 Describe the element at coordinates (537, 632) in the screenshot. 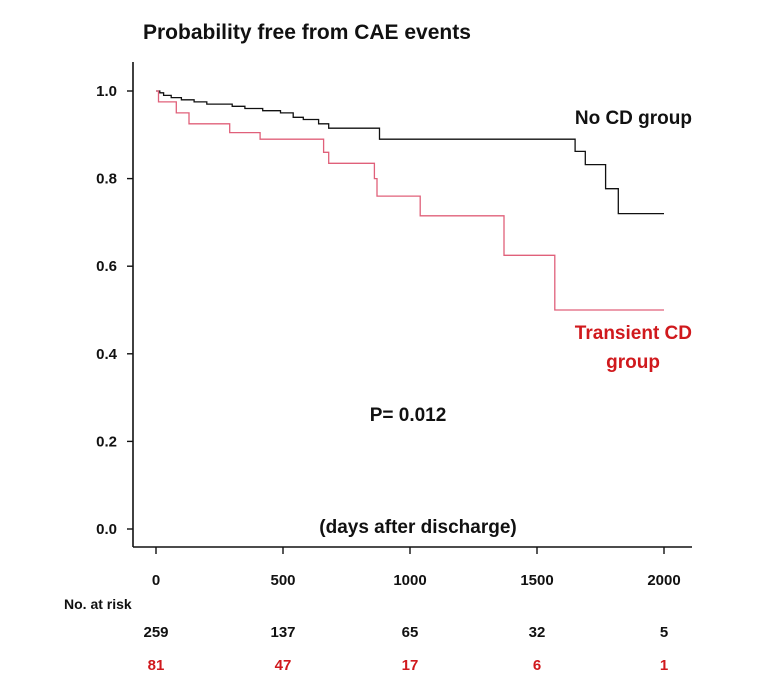

I see `risk-value-no-cd: 32` at that location.